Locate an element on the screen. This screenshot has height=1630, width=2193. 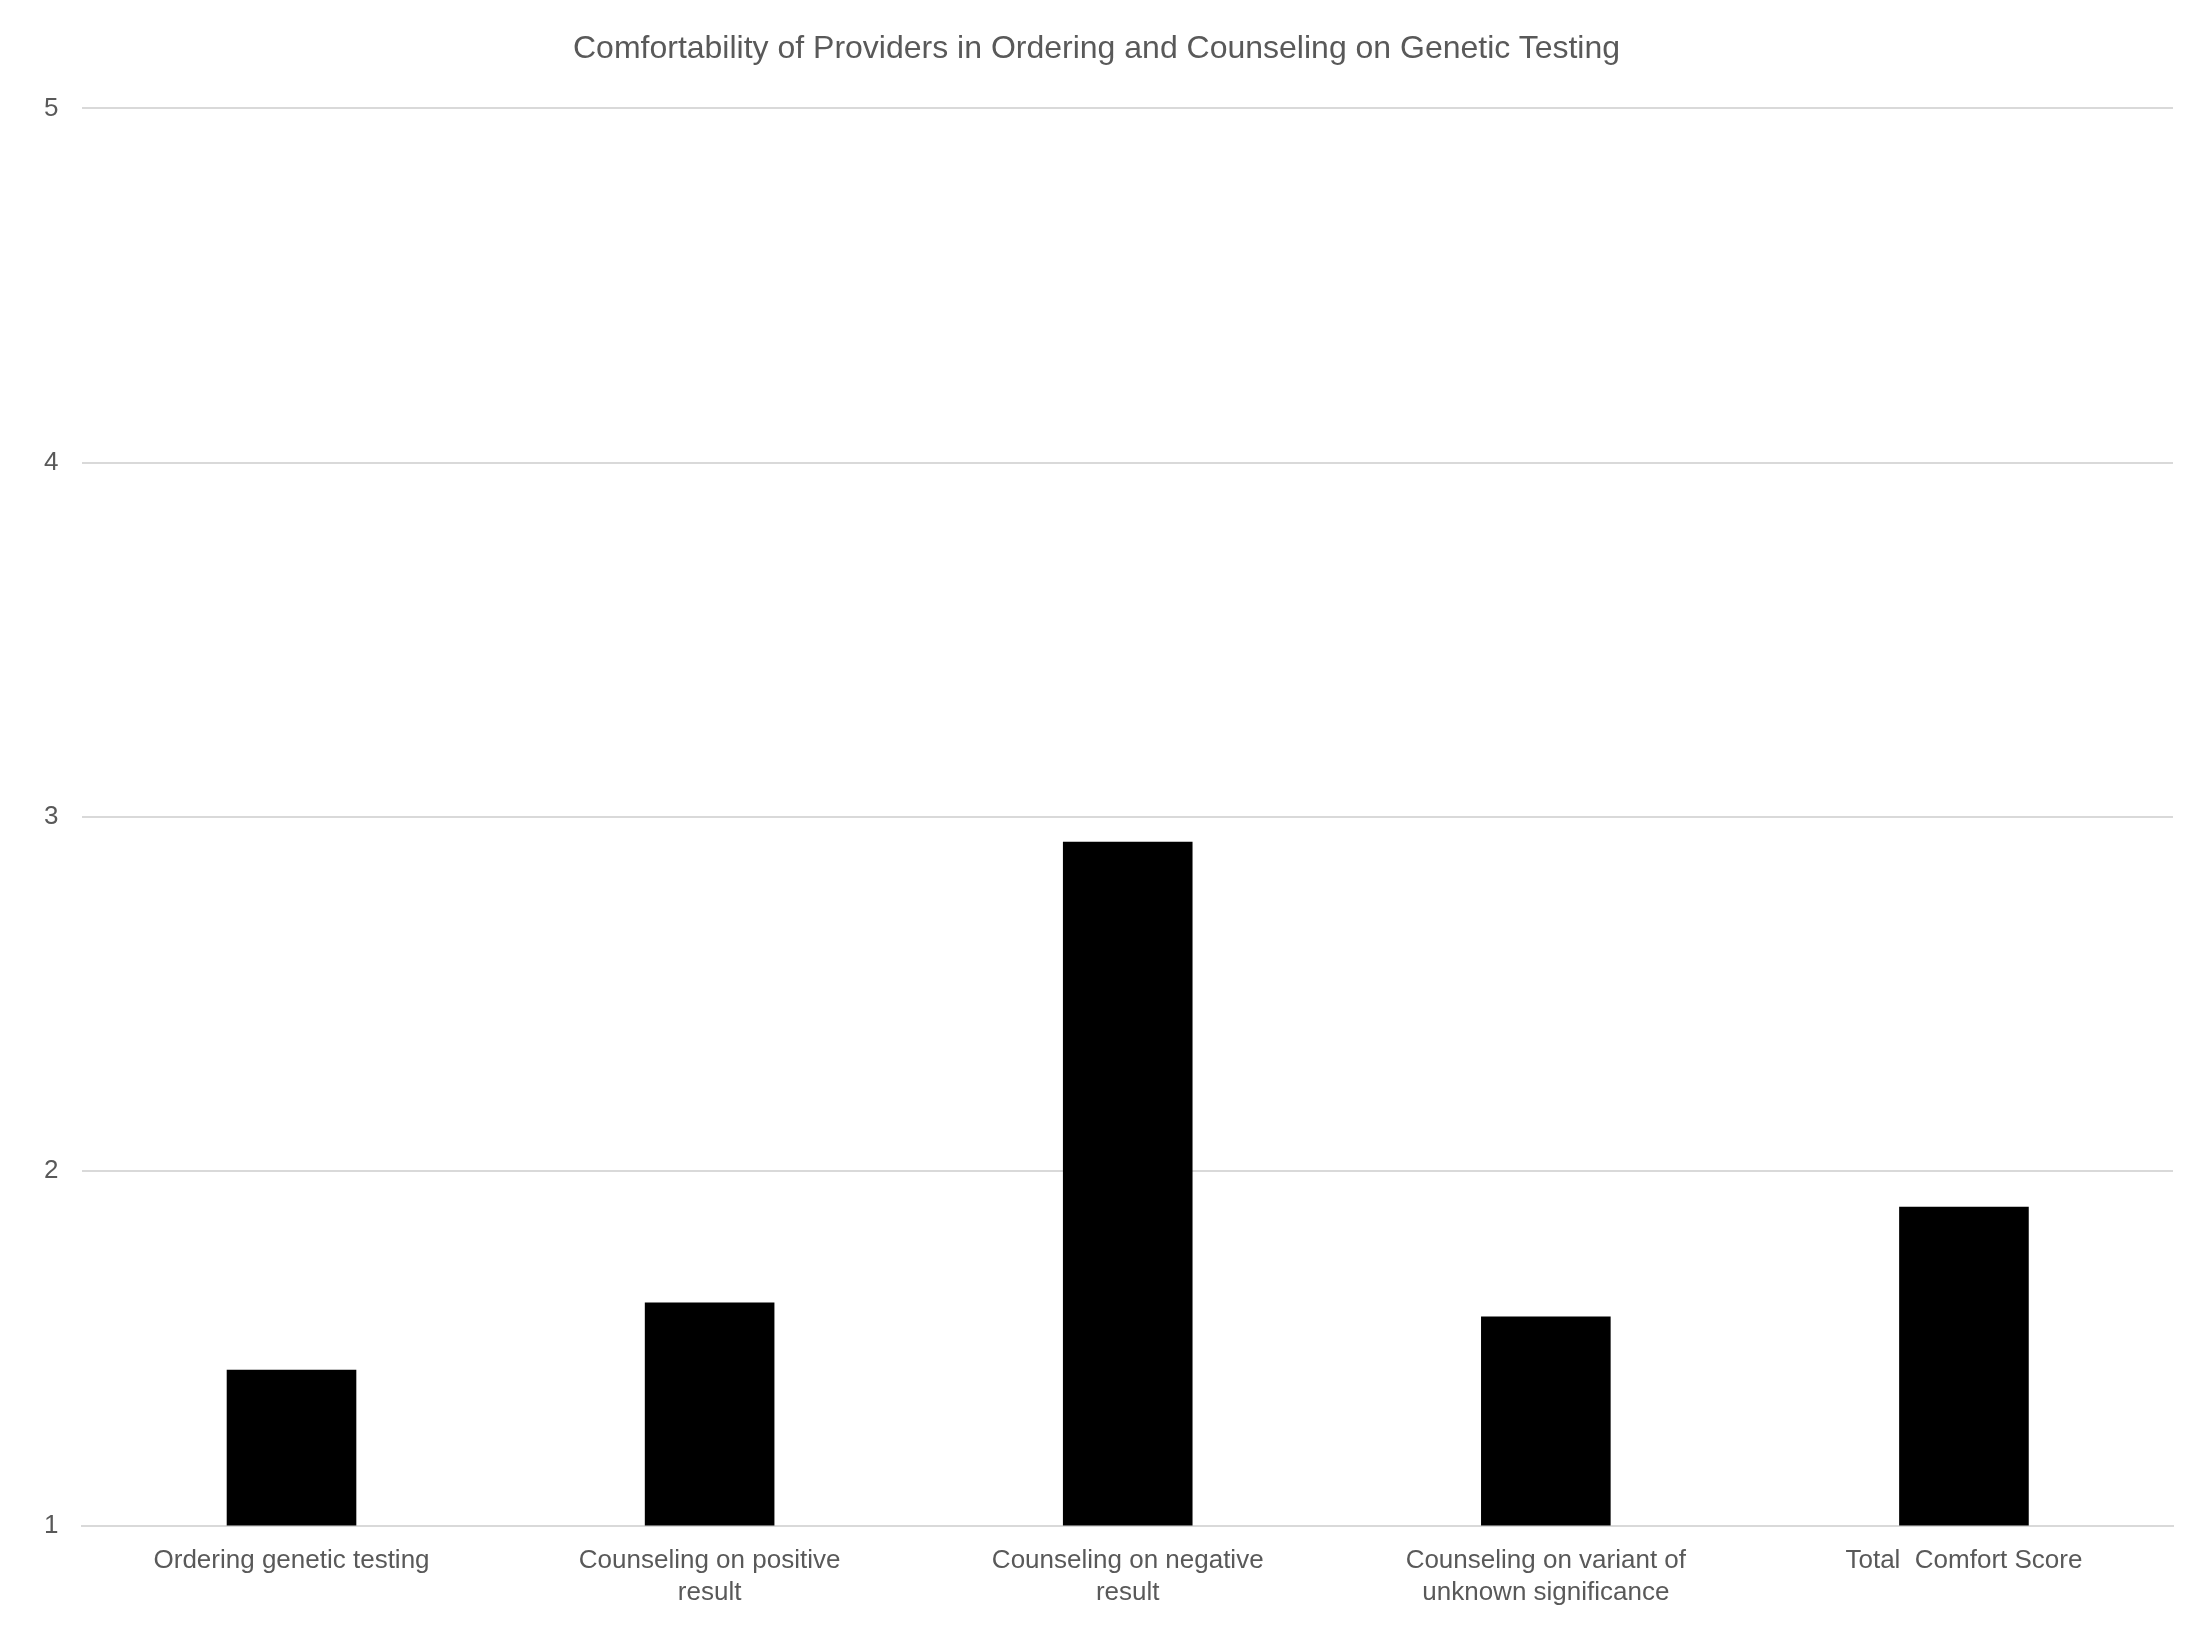
x-tick-label: Counseling on variant of unknown significance is located at coordinates (1546, 1575).